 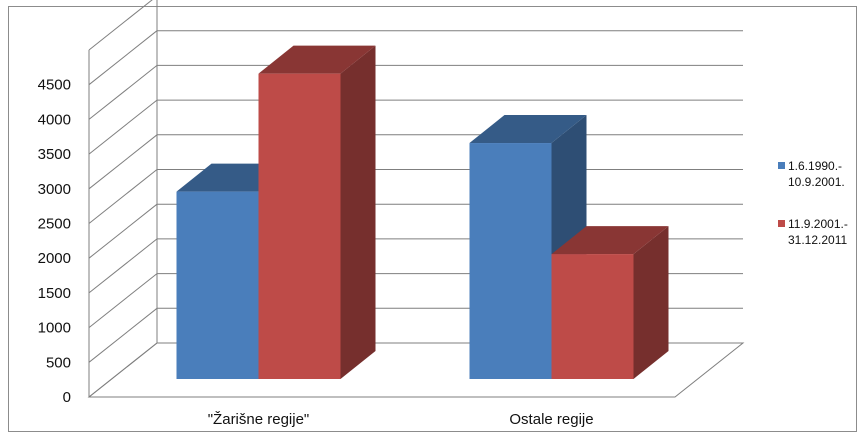 What do you see at coordinates (818, 224) in the screenshot?
I see `legend-label: 11.9.2001.-` at bounding box center [818, 224].